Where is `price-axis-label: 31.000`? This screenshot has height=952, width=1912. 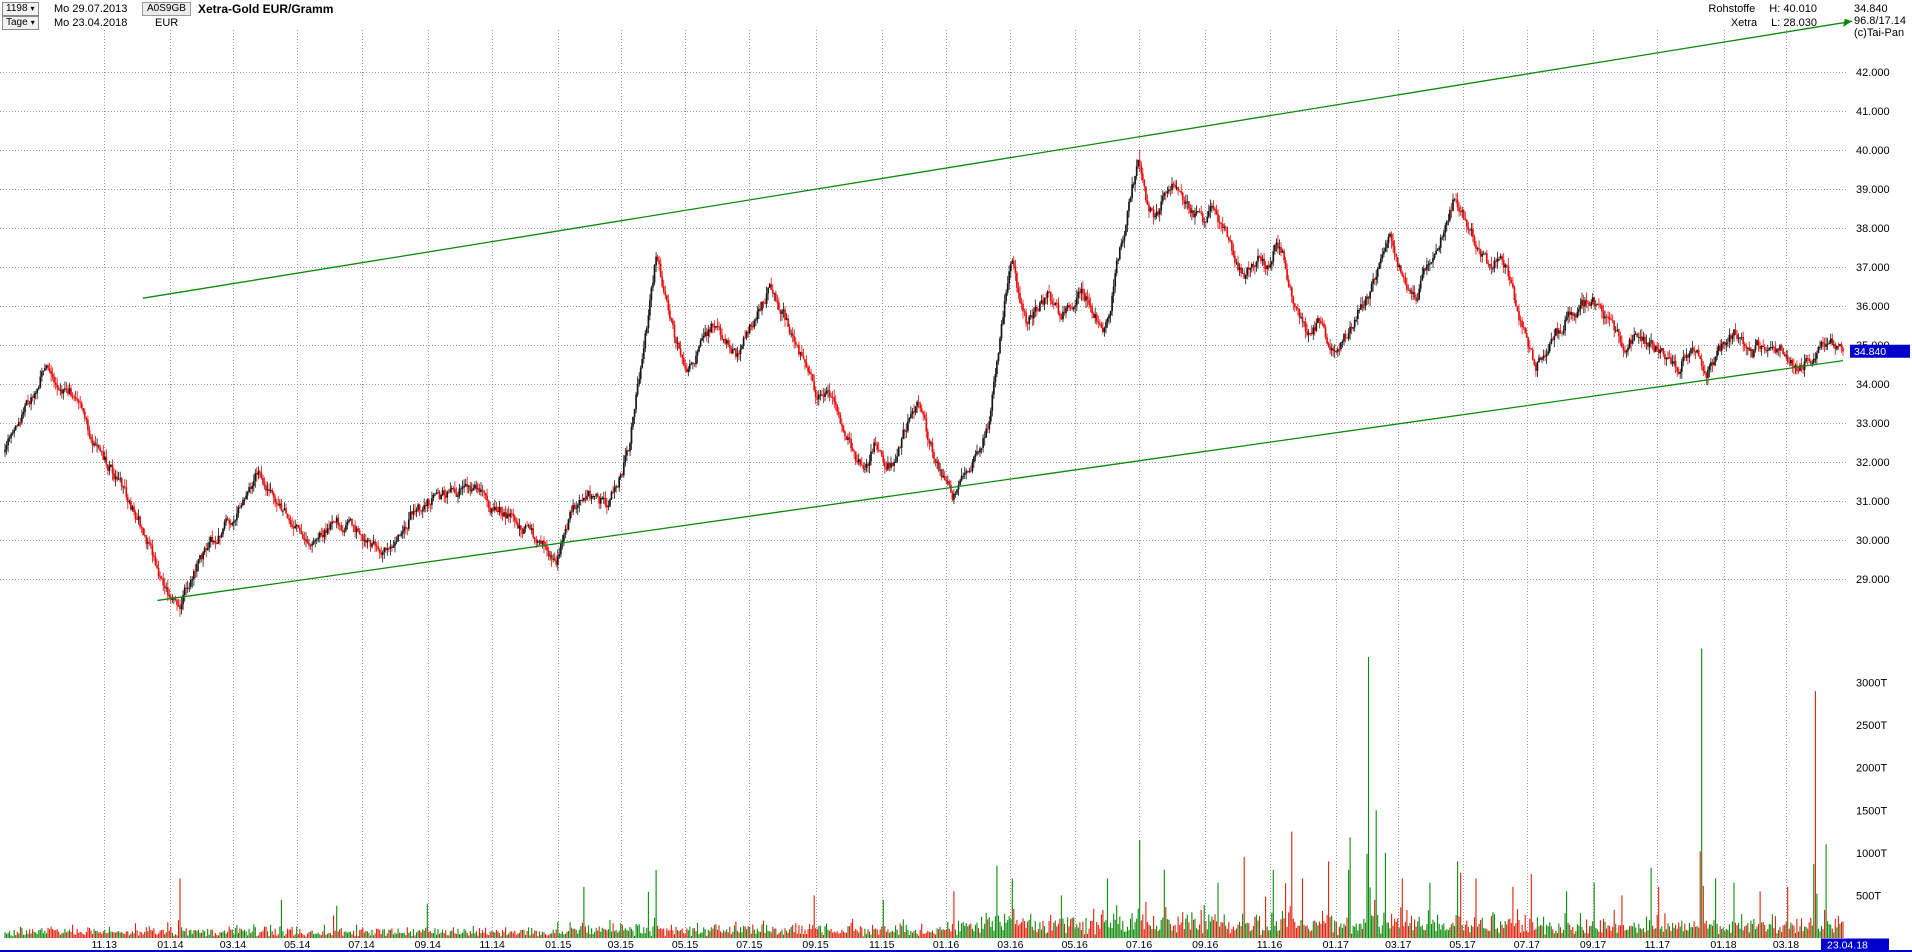 price-axis-label: 31.000 is located at coordinates (1873, 502).